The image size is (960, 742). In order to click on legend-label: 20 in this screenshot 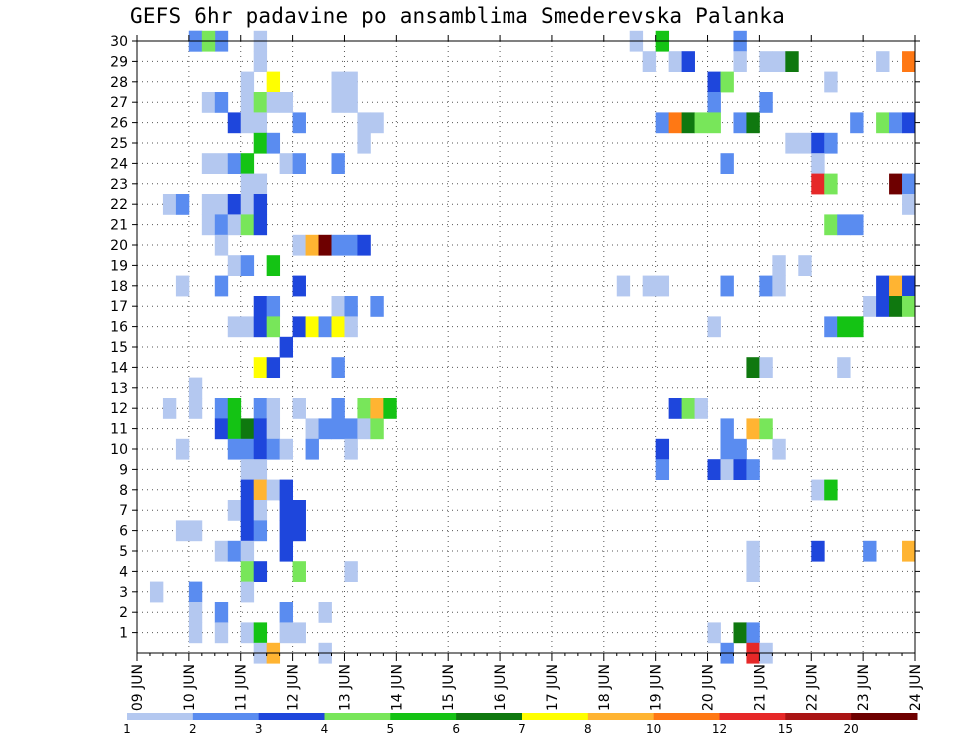, I will do `click(851, 729)`.